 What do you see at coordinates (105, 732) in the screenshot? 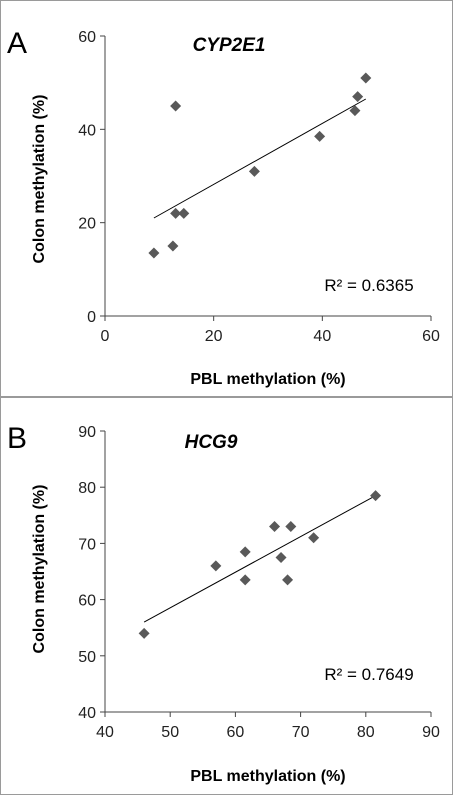
I see `chart-b-x-tick-label: 40` at bounding box center [105, 732].